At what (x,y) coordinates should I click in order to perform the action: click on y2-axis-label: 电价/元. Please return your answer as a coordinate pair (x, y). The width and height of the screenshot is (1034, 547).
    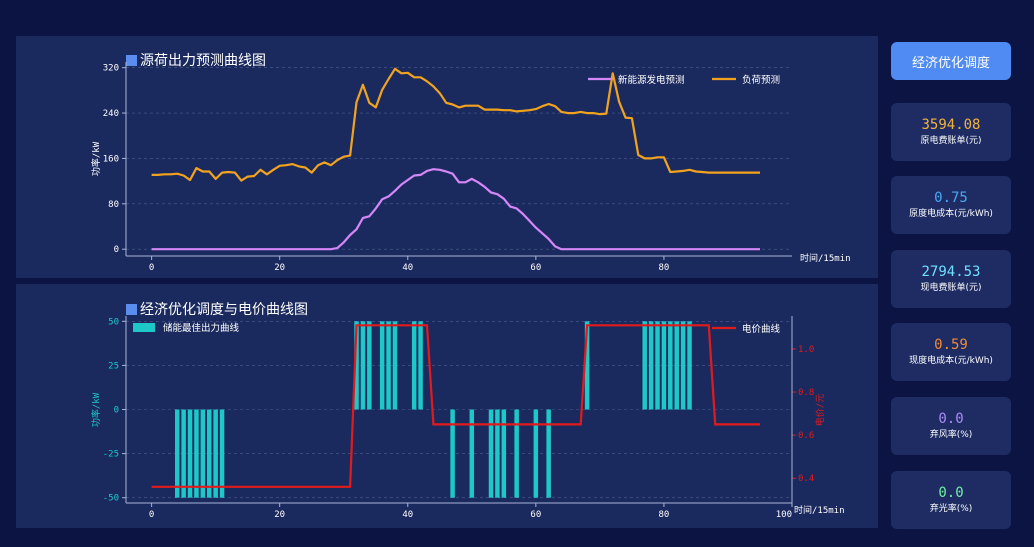
    Looking at the image, I should click on (820, 410).